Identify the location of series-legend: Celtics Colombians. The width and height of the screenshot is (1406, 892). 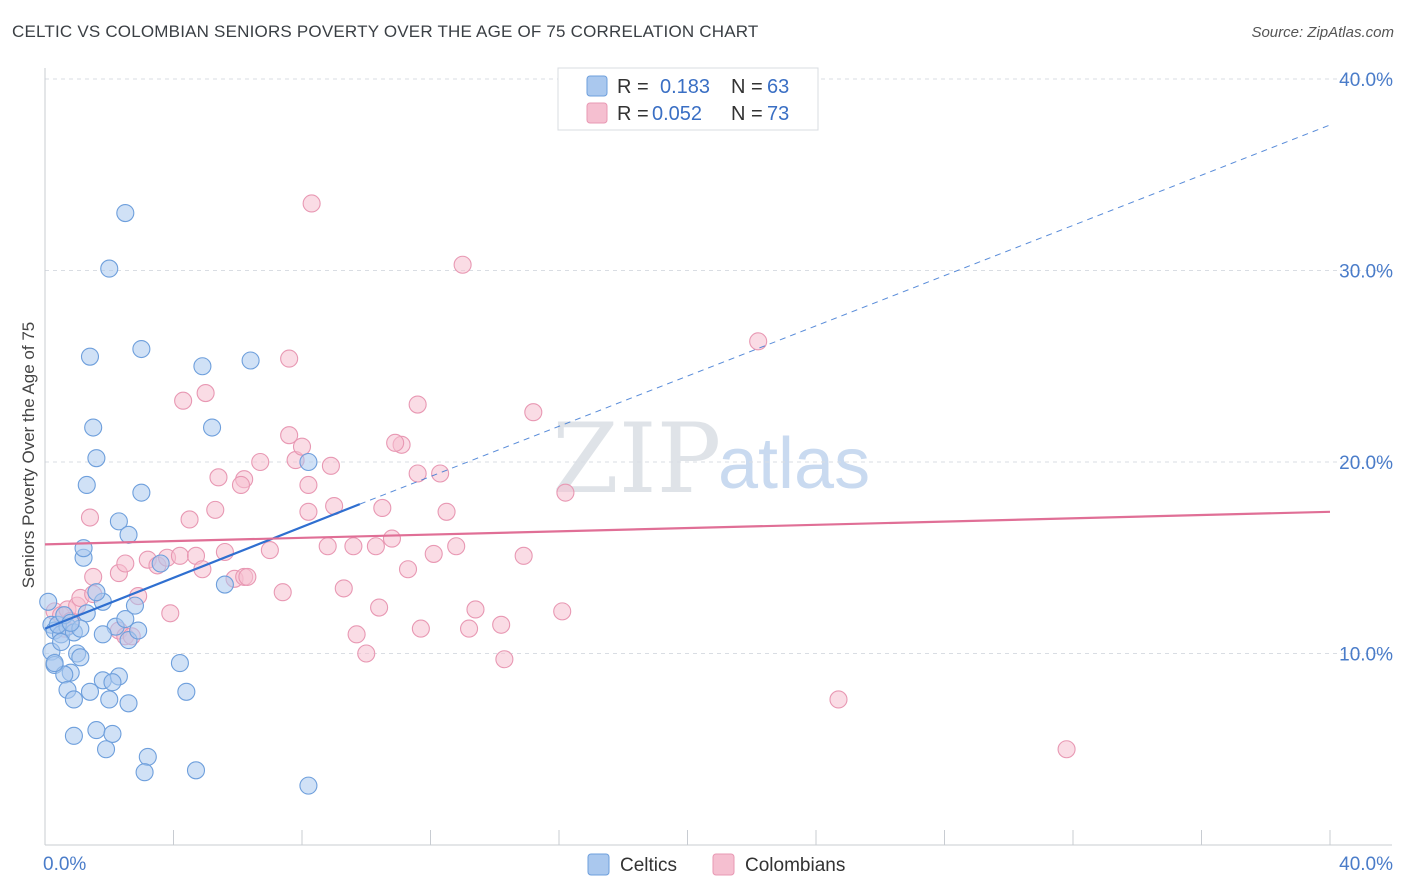
(716, 864).